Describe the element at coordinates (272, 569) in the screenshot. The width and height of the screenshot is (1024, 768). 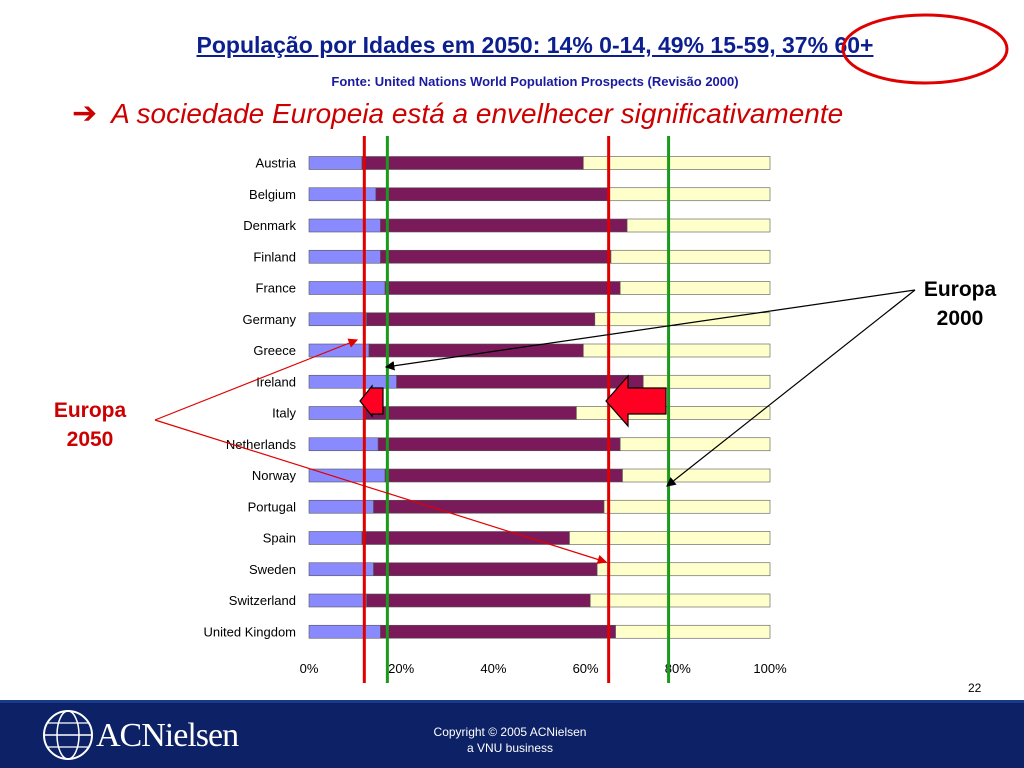
I see `category-label: Sweden` at that location.